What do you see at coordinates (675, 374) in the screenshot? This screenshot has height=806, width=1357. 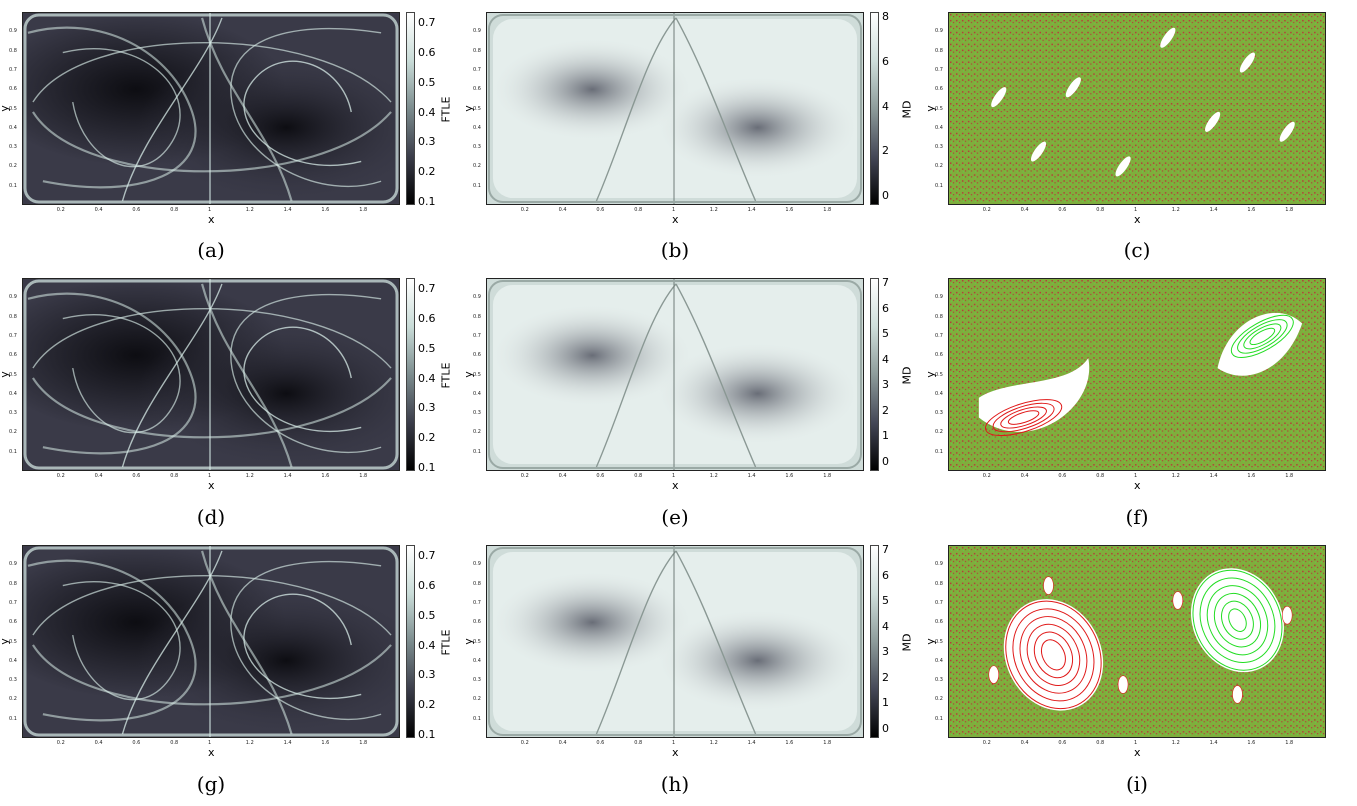 I see `plot-area-e` at bounding box center [675, 374].